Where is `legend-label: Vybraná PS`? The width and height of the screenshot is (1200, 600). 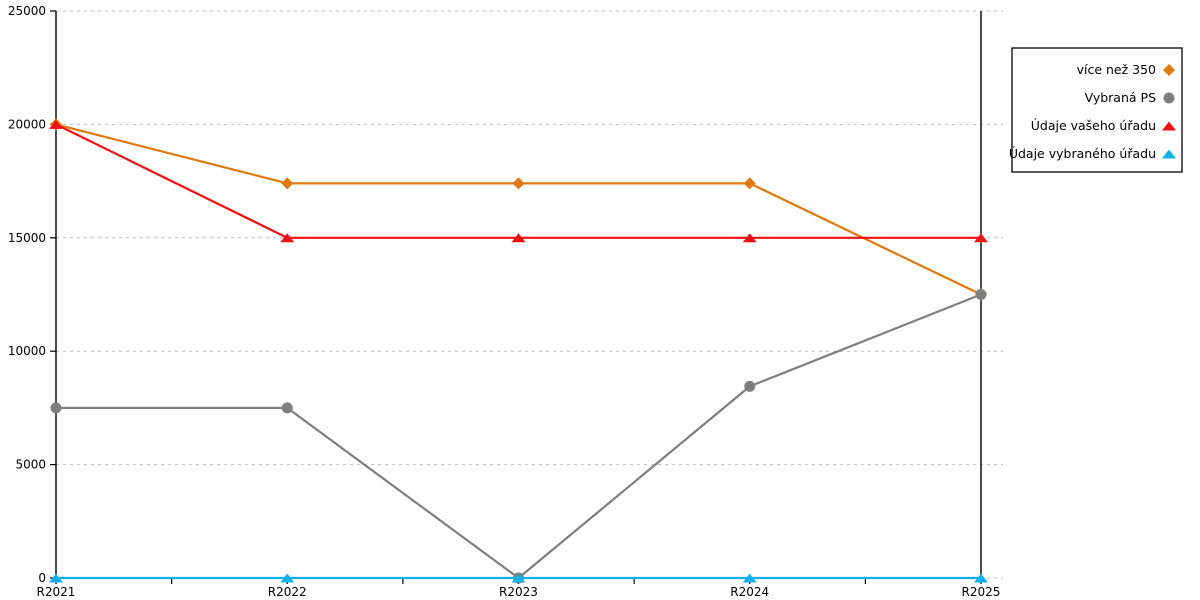
legend-label: Vybraná PS is located at coordinates (1120, 97).